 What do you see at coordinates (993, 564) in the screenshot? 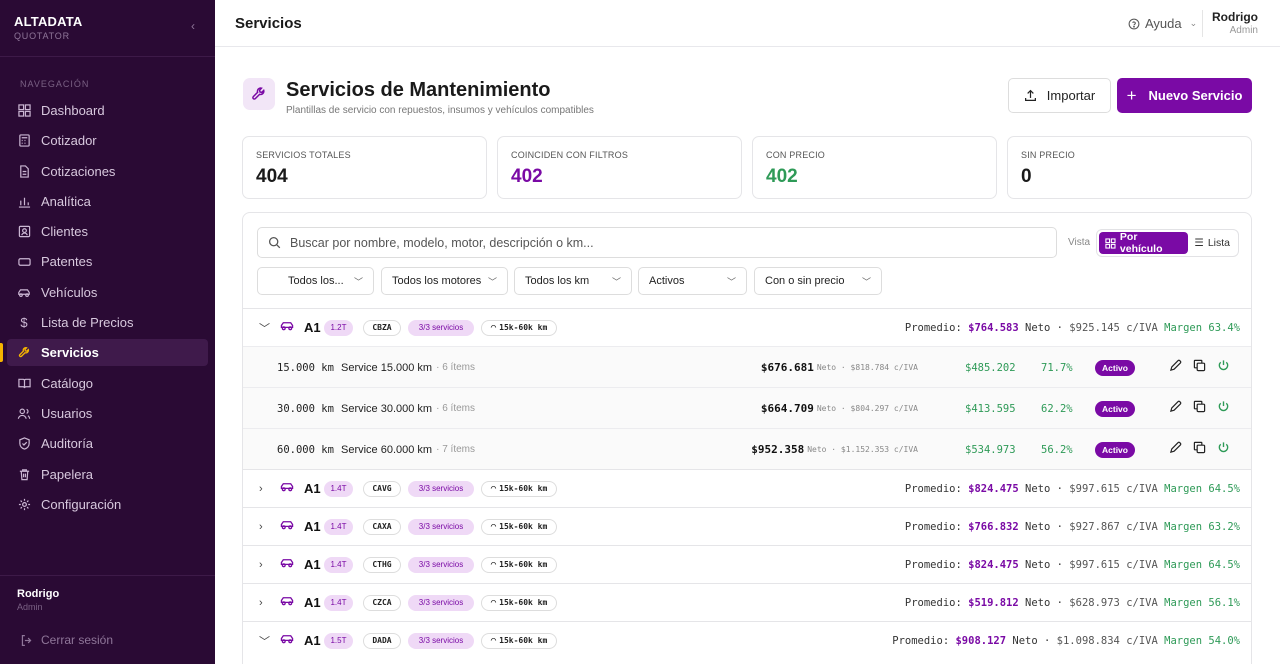
I see `average-price: $824.475` at bounding box center [993, 564].